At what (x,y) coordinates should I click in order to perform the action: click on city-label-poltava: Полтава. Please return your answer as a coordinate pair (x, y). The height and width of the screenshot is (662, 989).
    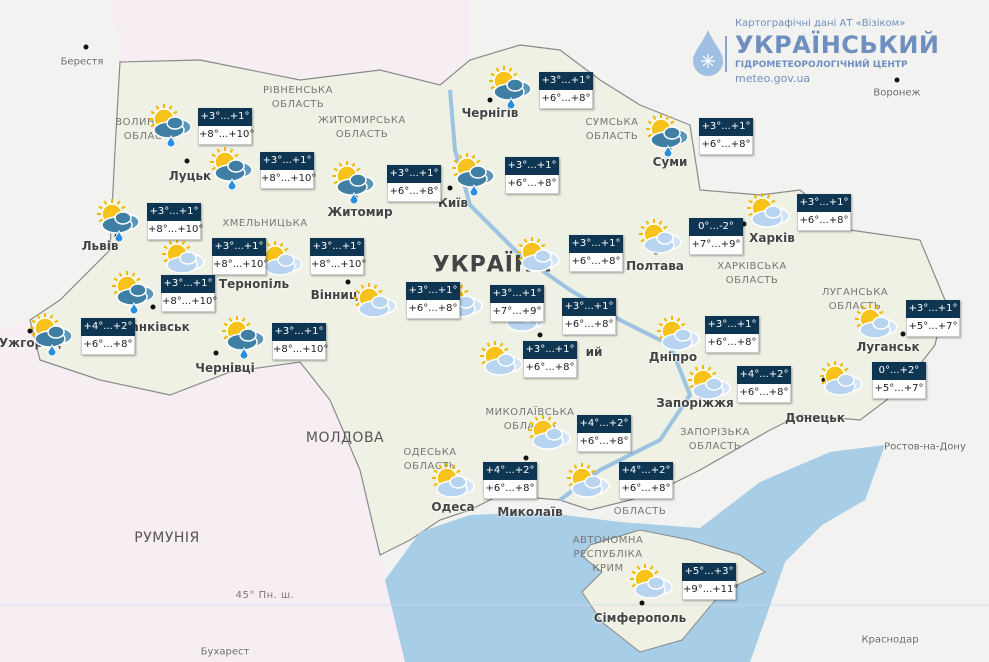
    Looking at the image, I should click on (655, 266).